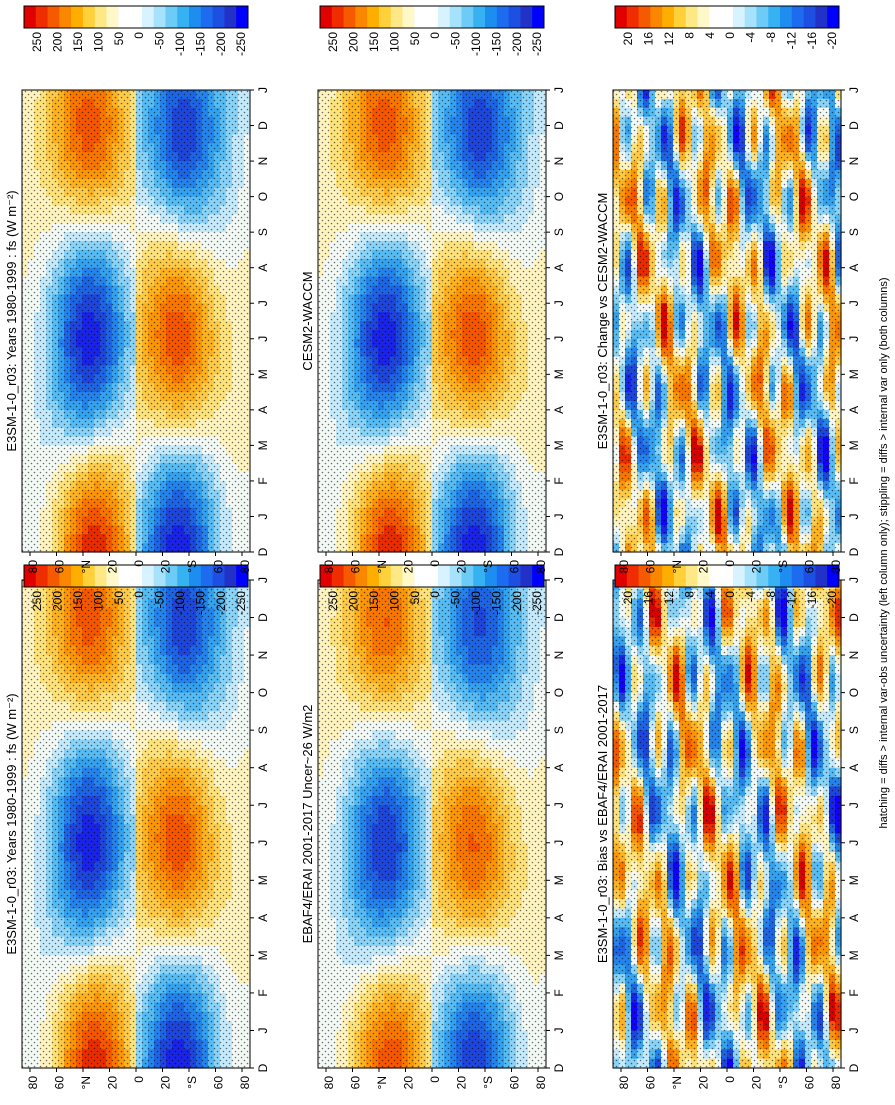  What do you see at coordinates (832, 41) in the screenshot?
I see `colorbar-label: -20` at bounding box center [832, 41].